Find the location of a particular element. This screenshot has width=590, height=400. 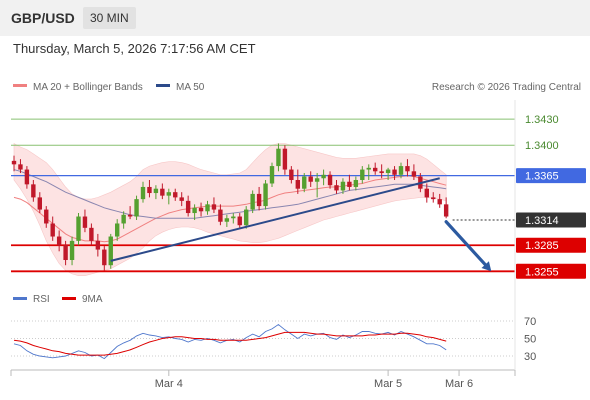

projection-arrowhead is located at coordinates (486, 266).